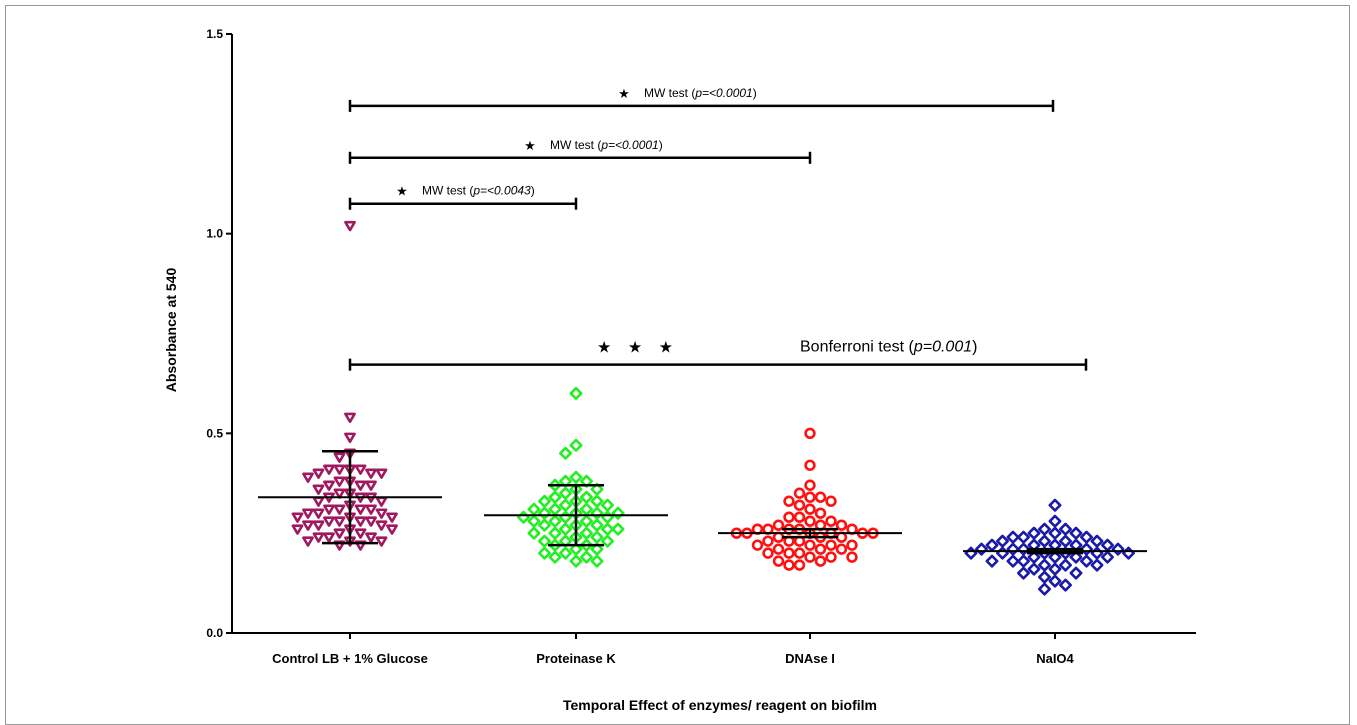 The height and width of the screenshot is (725, 1357). What do you see at coordinates (857, 347) in the screenshot?
I see `test-name: Bonferroni test (` at bounding box center [857, 347].